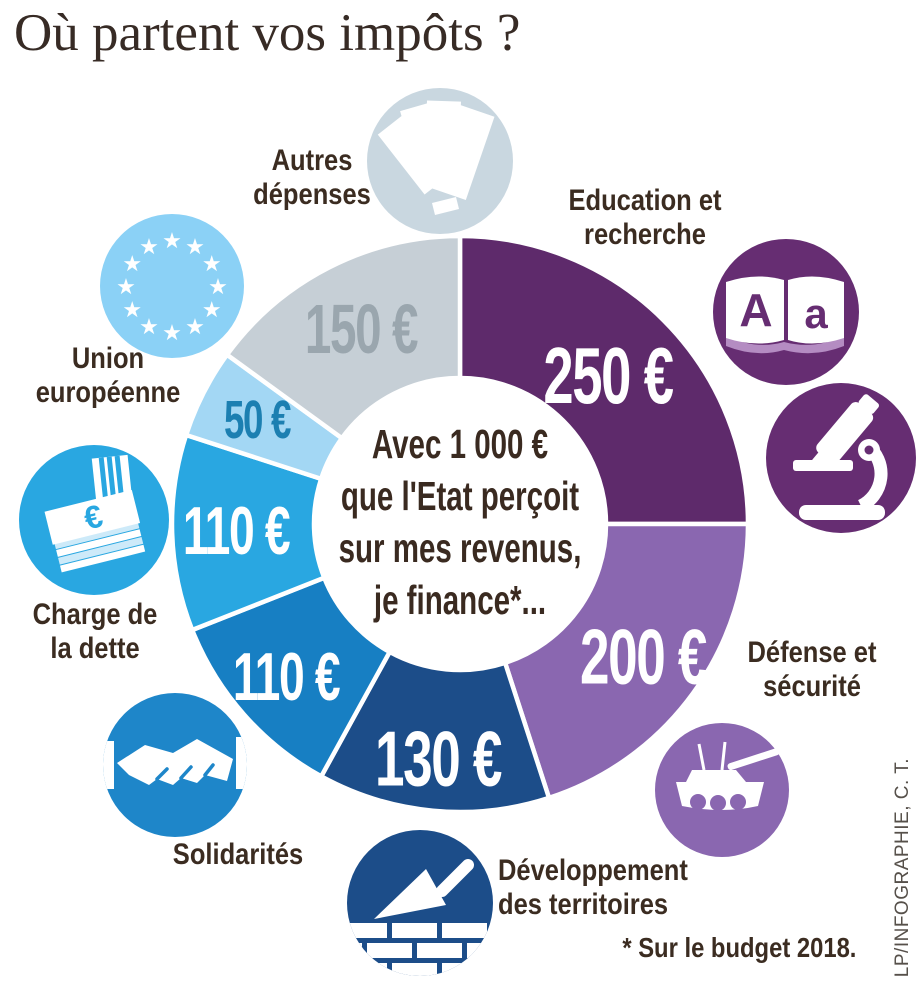  I want to click on credit-line: LP/INFOGRAPHIE, C. T., so click(902, 867).